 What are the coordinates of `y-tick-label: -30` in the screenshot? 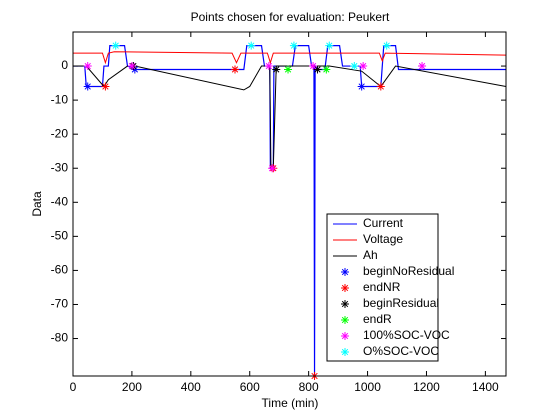 It's located at (60, 167).